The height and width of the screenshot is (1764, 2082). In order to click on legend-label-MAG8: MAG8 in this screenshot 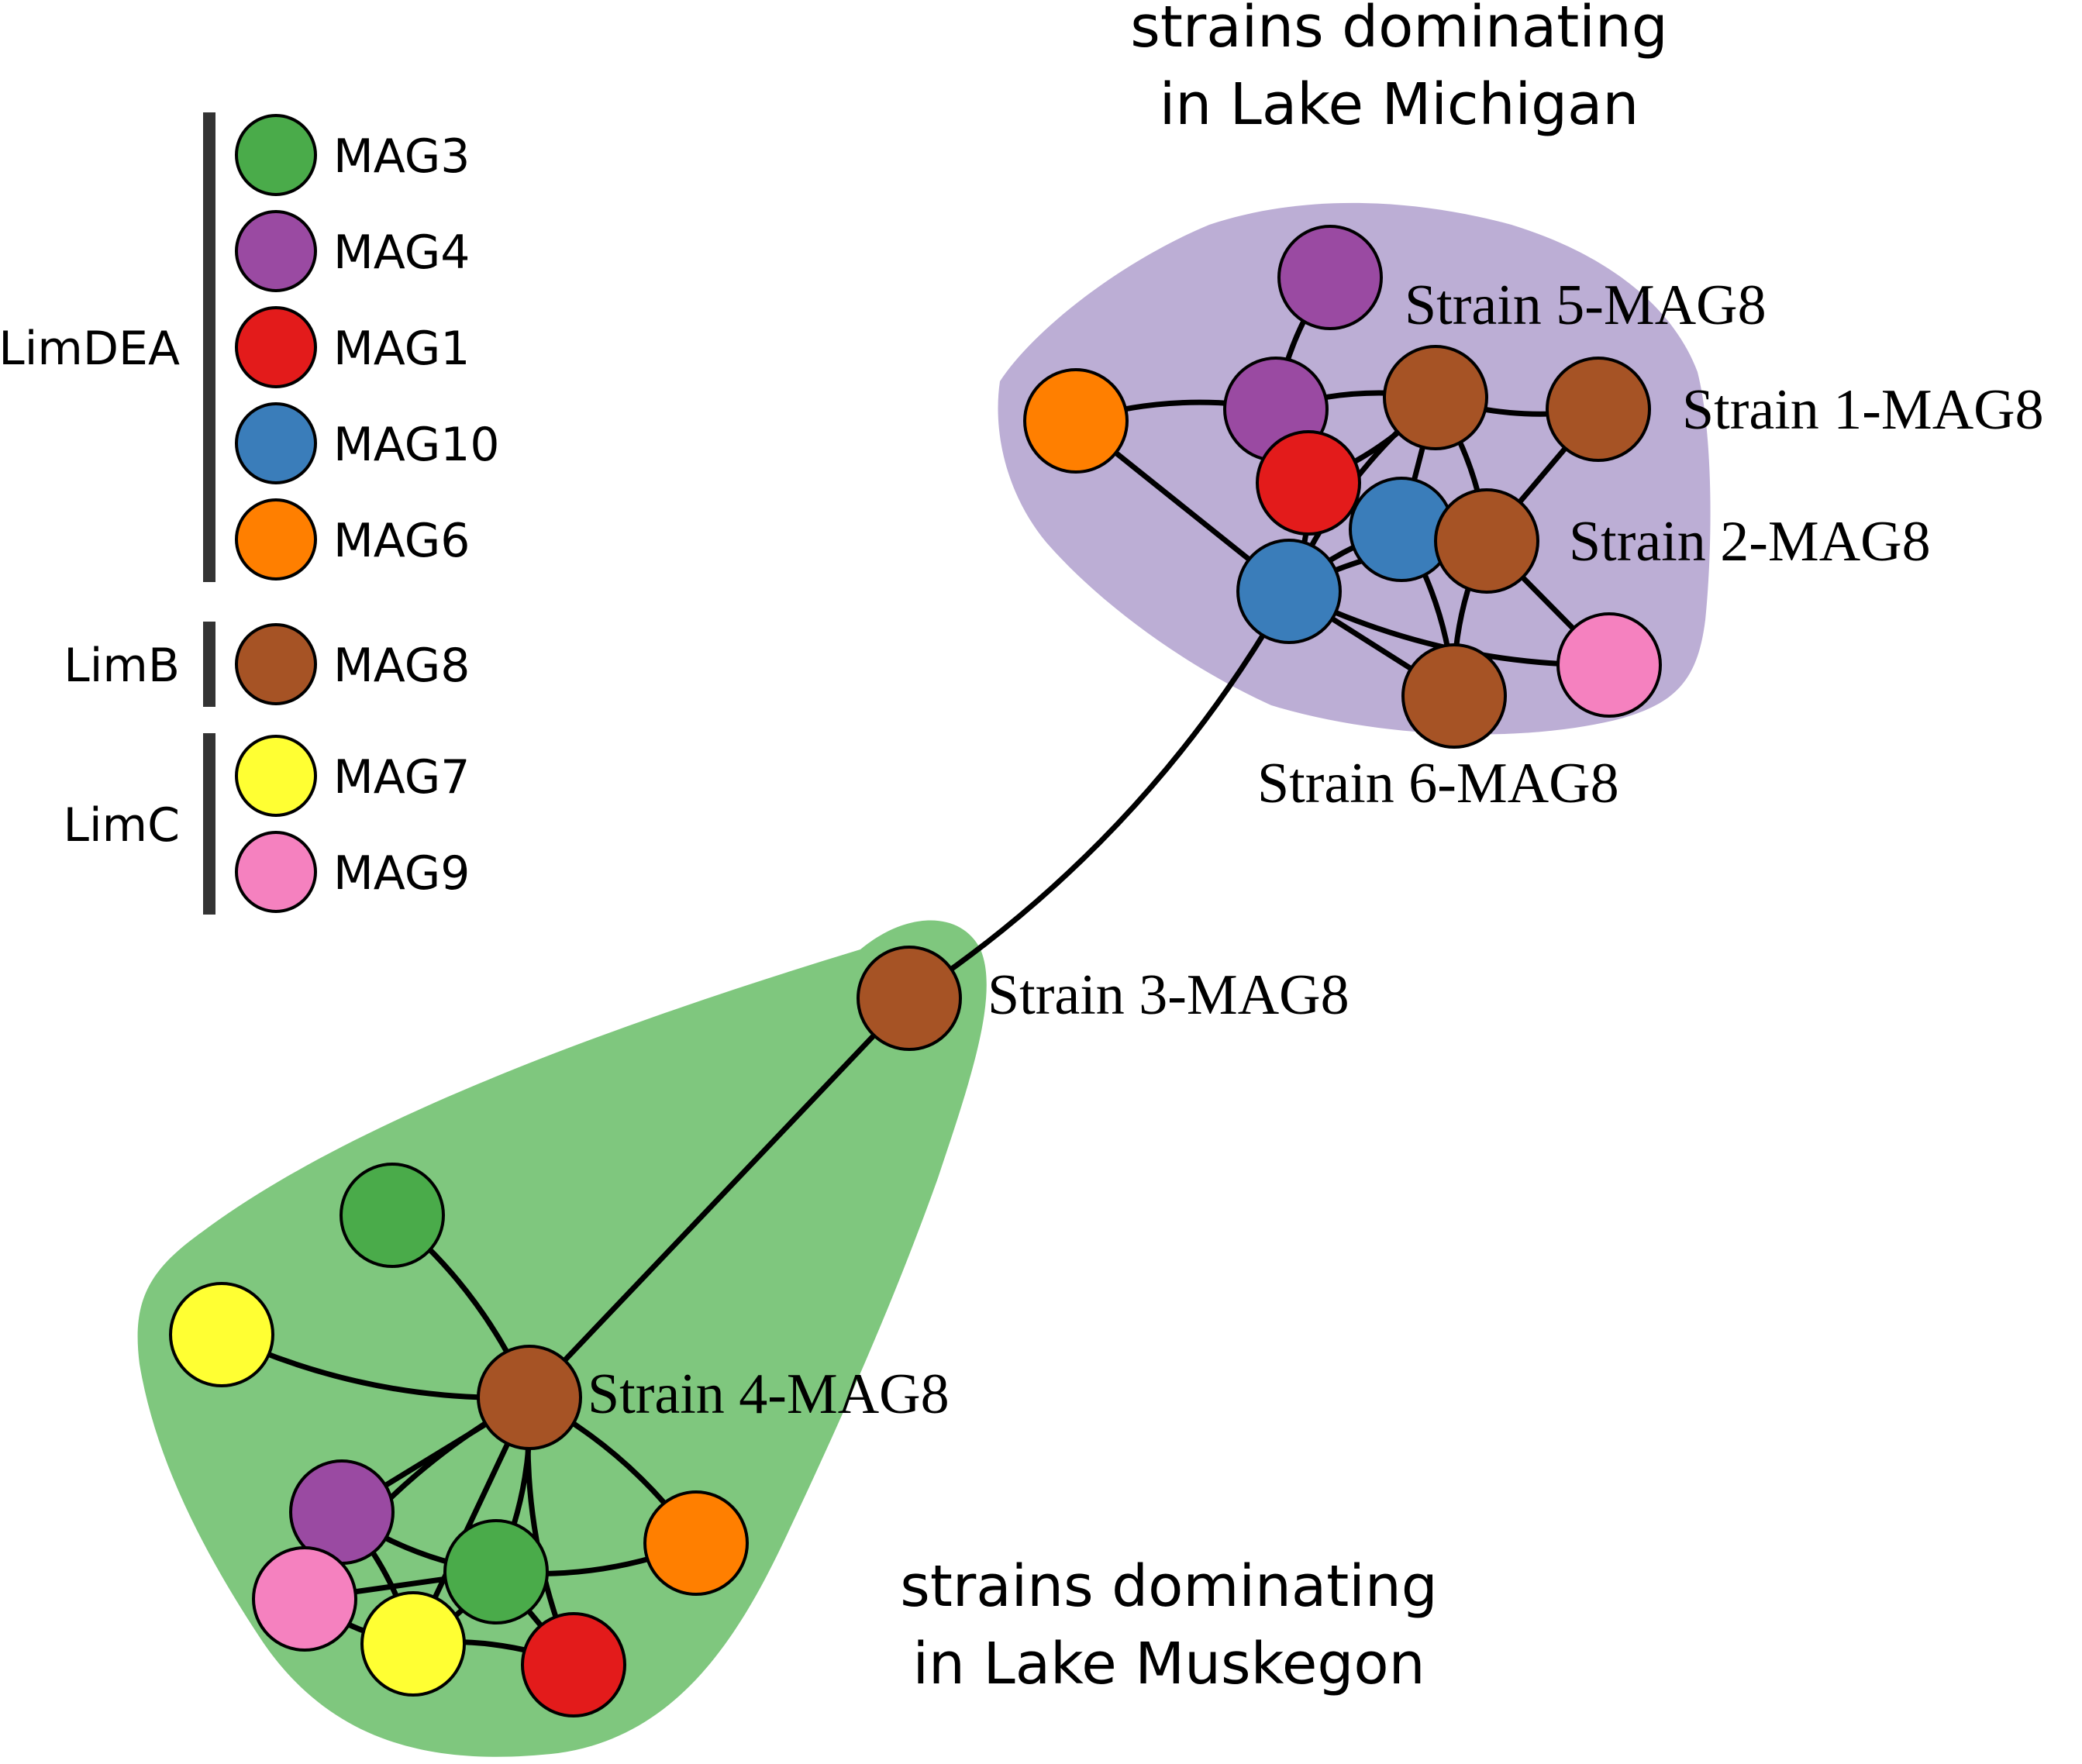, I will do `click(401, 666)`.